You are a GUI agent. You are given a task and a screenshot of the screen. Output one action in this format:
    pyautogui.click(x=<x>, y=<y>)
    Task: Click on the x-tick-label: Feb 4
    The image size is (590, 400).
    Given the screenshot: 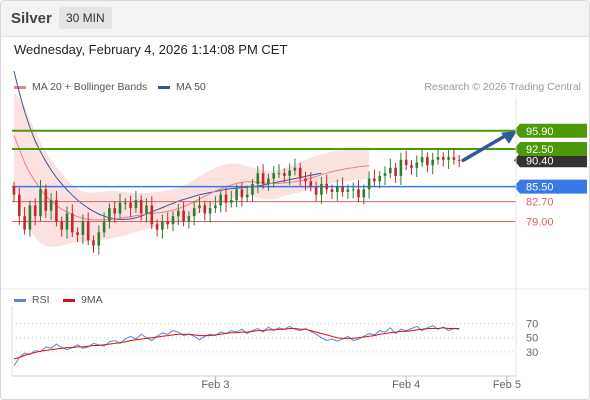 What is the action you would take?
    pyautogui.click(x=406, y=385)
    